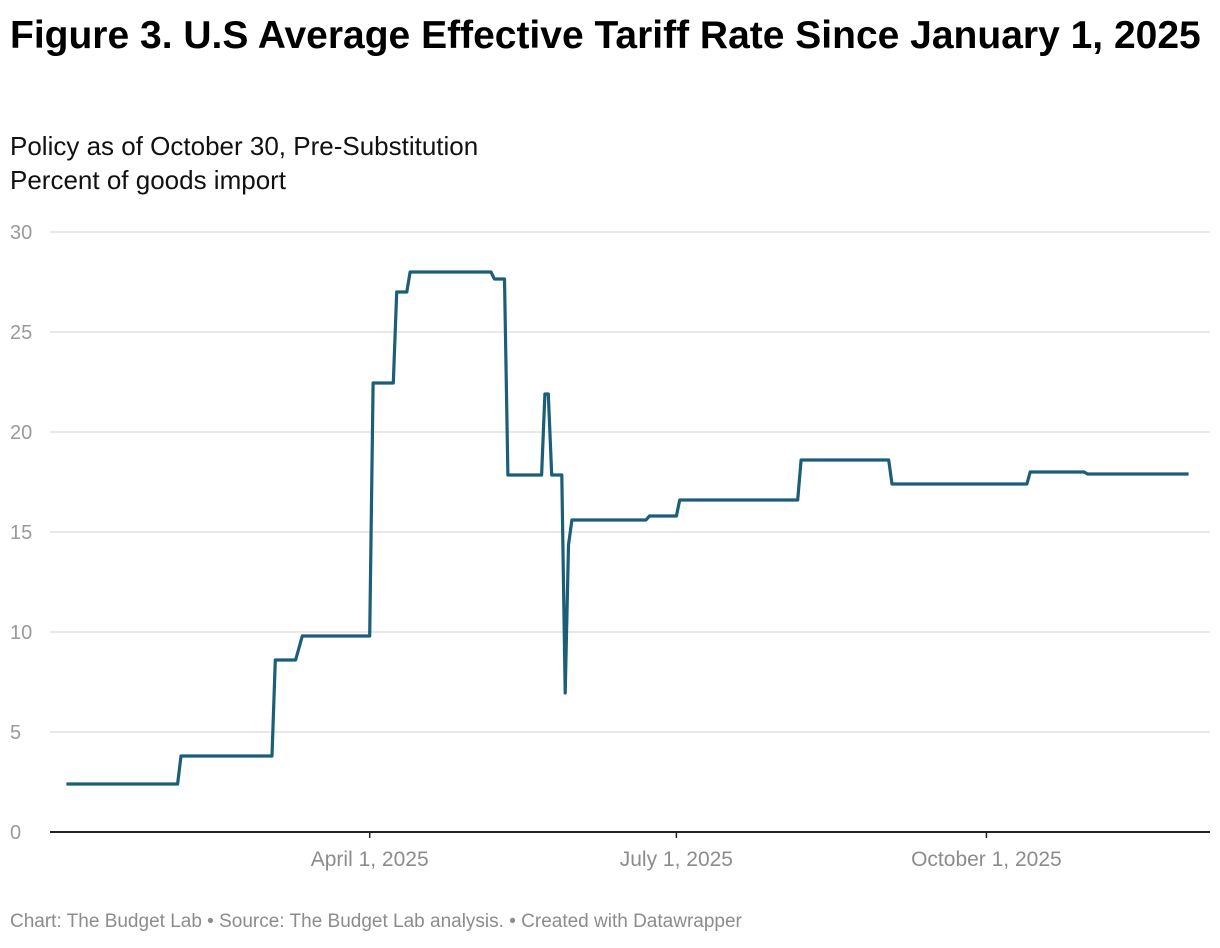  Describe the element at coordinates (21, 633) in the screenshot. I see `y-tick-label: 10` at that location.